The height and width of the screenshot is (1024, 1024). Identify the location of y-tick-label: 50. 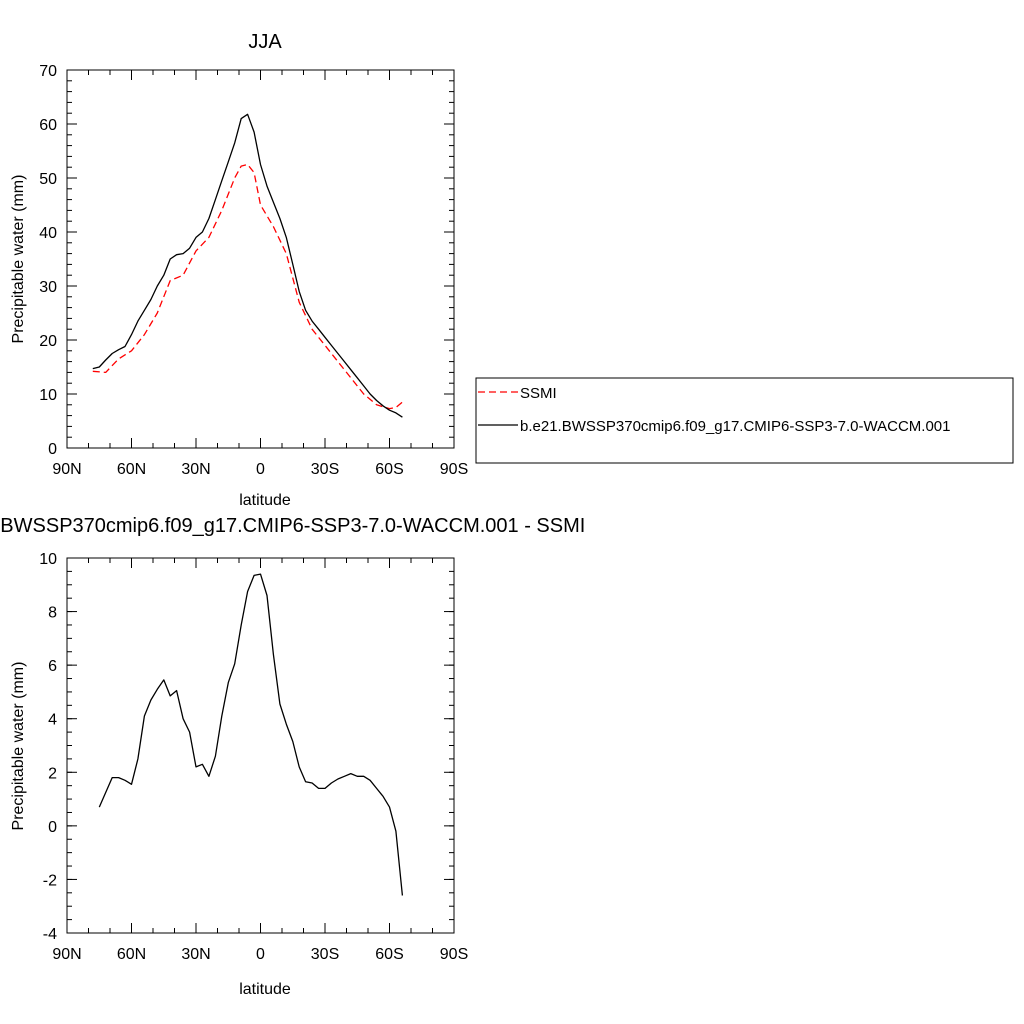
(48, 179).